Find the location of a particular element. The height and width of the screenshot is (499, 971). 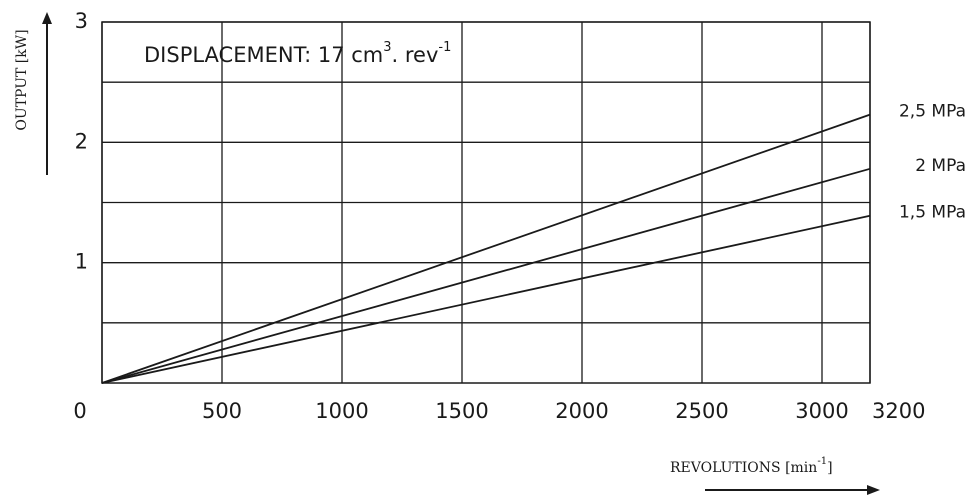

series-label: 2 MPa is located at coordinates (940, 166).